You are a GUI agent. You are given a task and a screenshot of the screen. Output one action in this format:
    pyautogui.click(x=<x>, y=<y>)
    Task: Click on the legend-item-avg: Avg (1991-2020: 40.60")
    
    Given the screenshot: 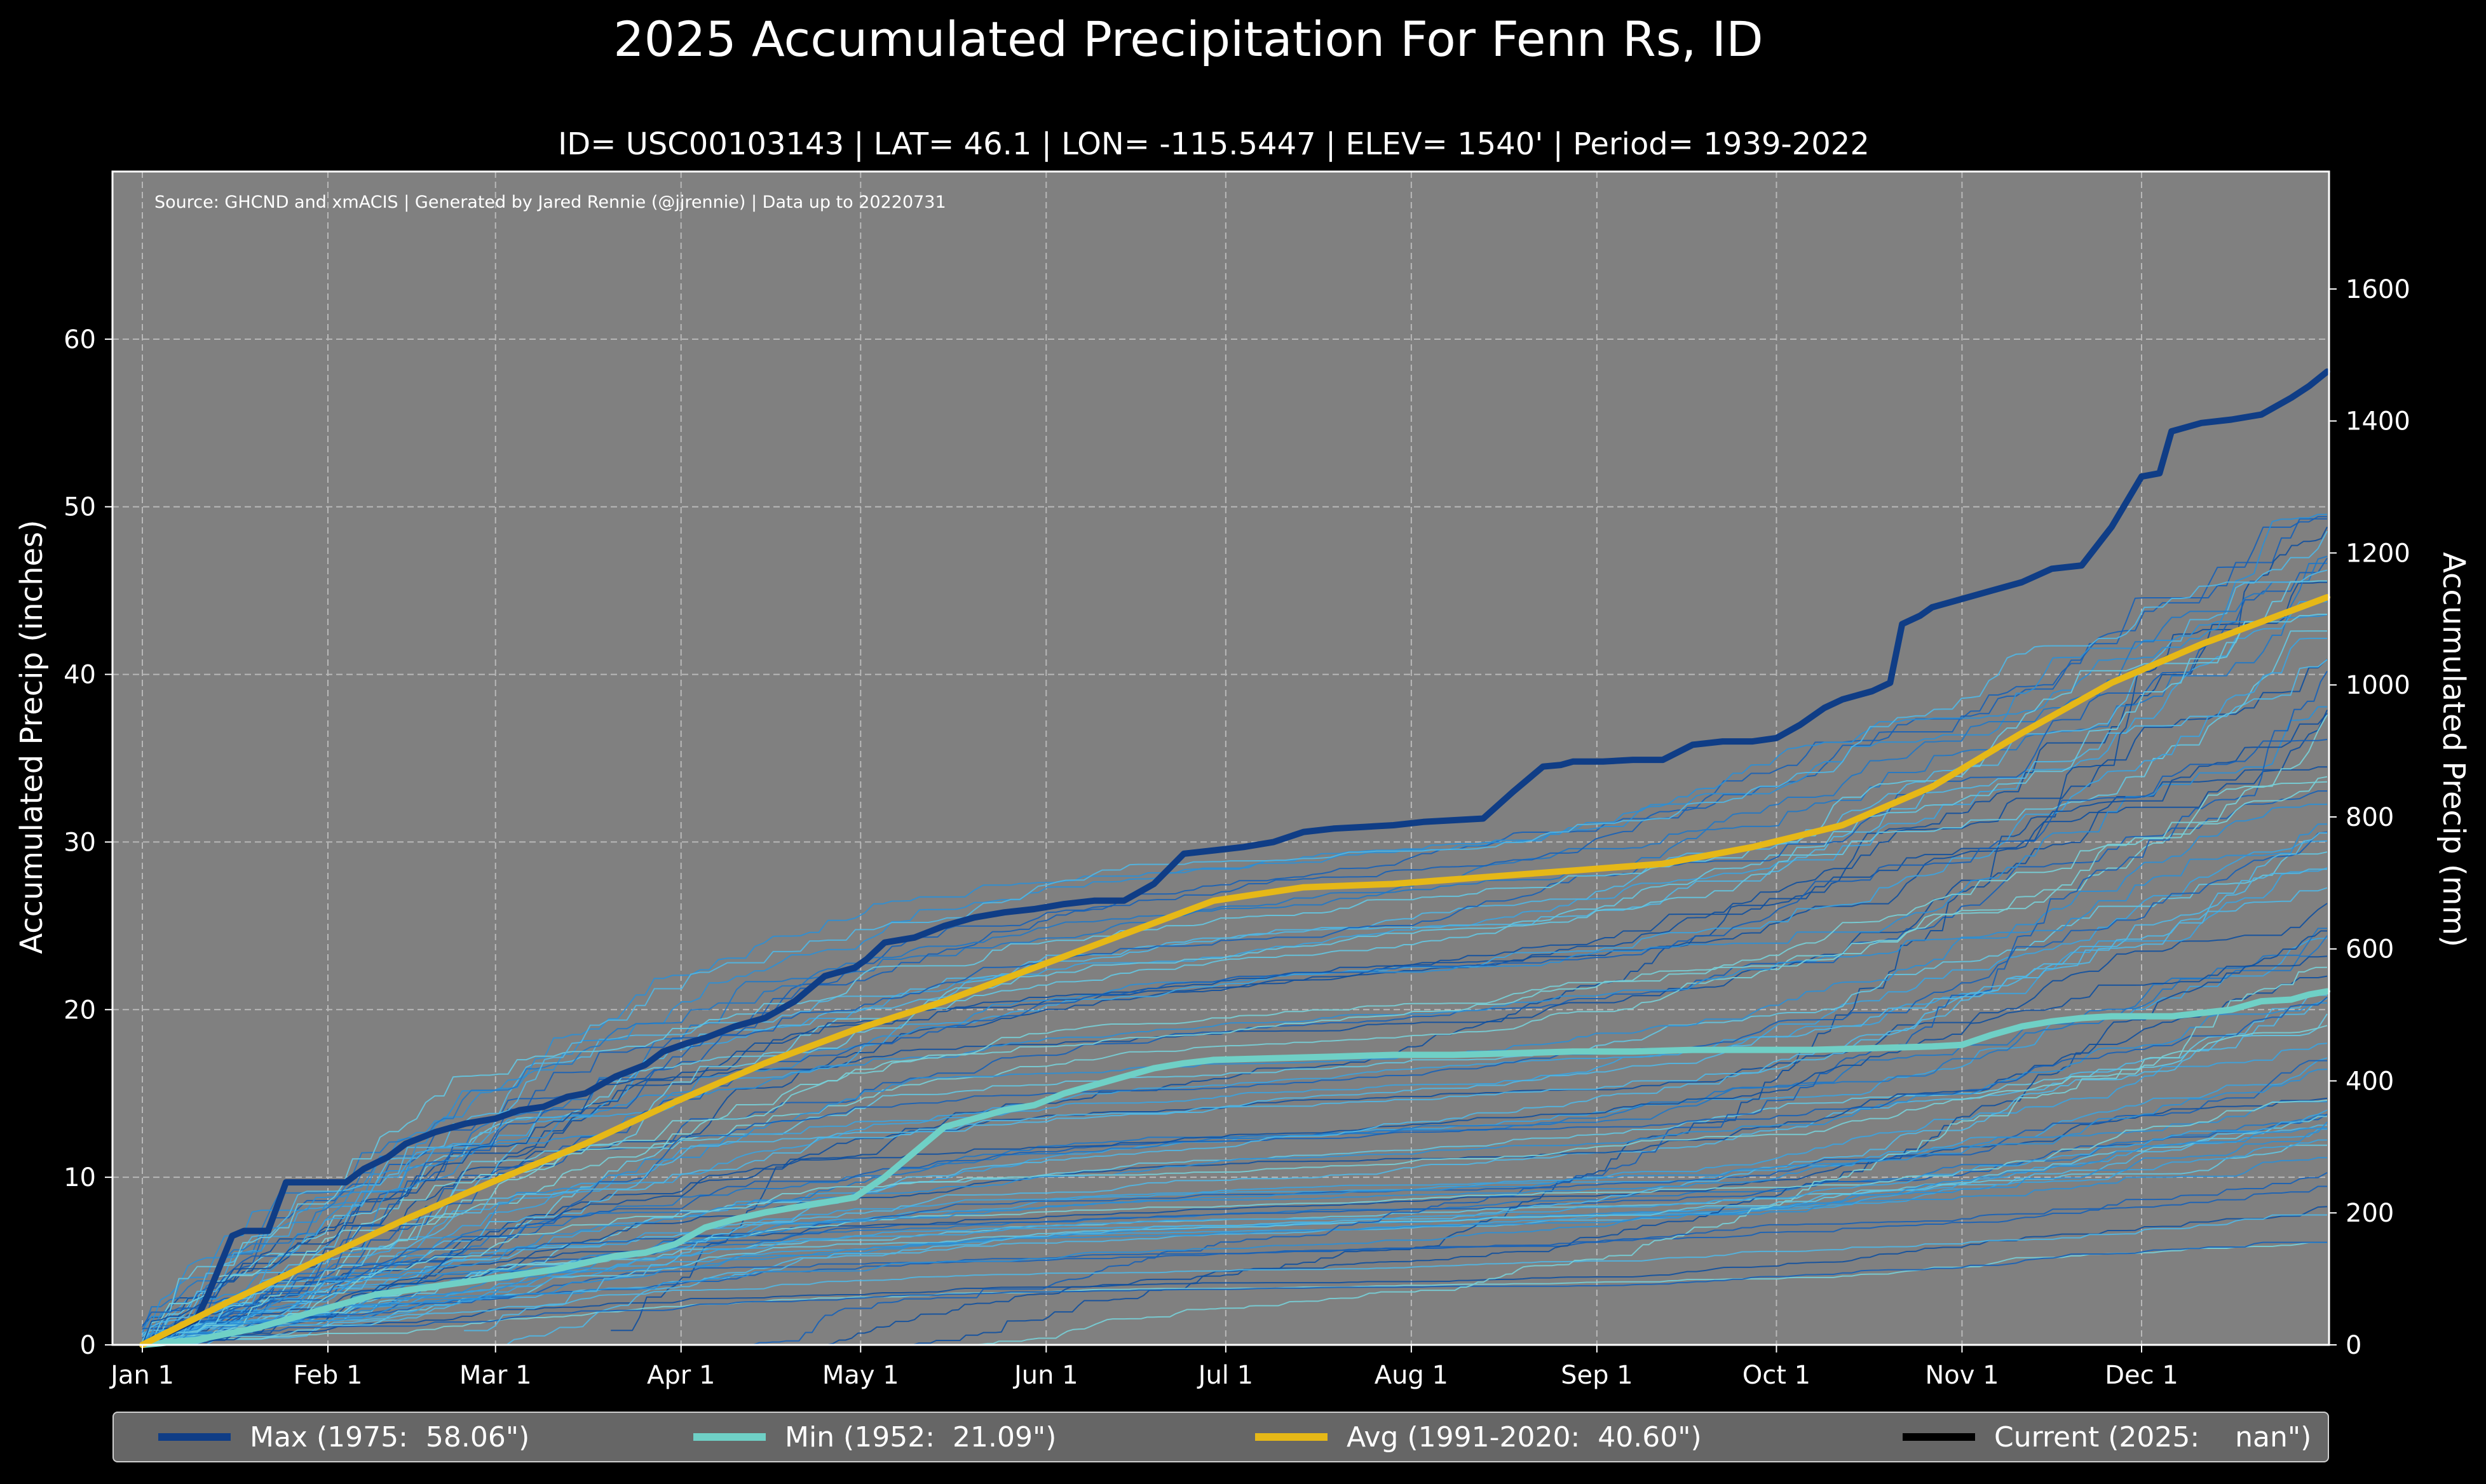 What is the action you would take?
    pyautogui.click(x=1478, y=1437)
    